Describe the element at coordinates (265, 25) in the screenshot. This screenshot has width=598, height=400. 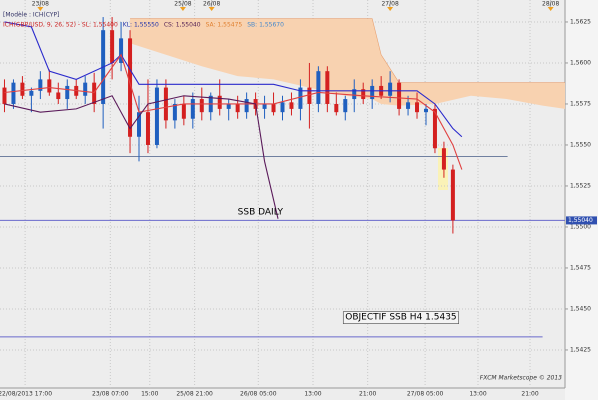
I see `header-text: SB: 1,55670` at that location.